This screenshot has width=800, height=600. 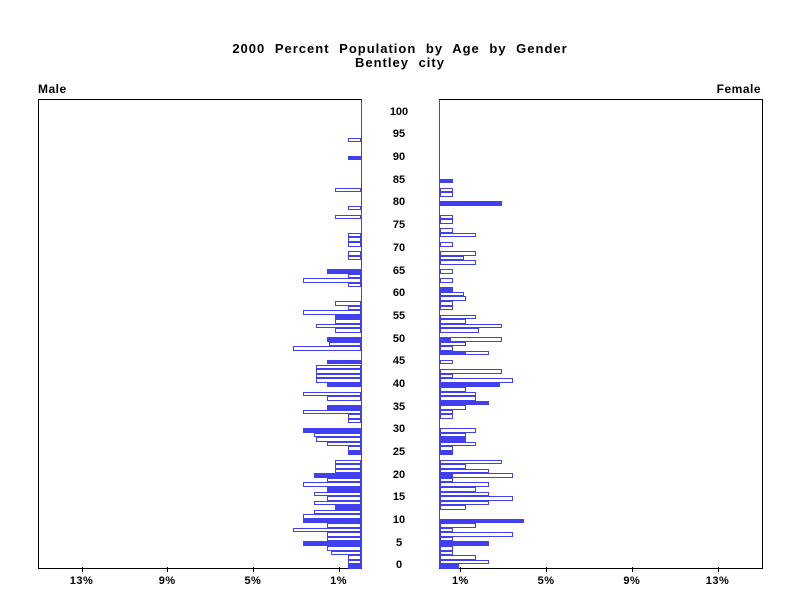 I want to click on age-tick-label-70: 70, so click(x=399, y=247).